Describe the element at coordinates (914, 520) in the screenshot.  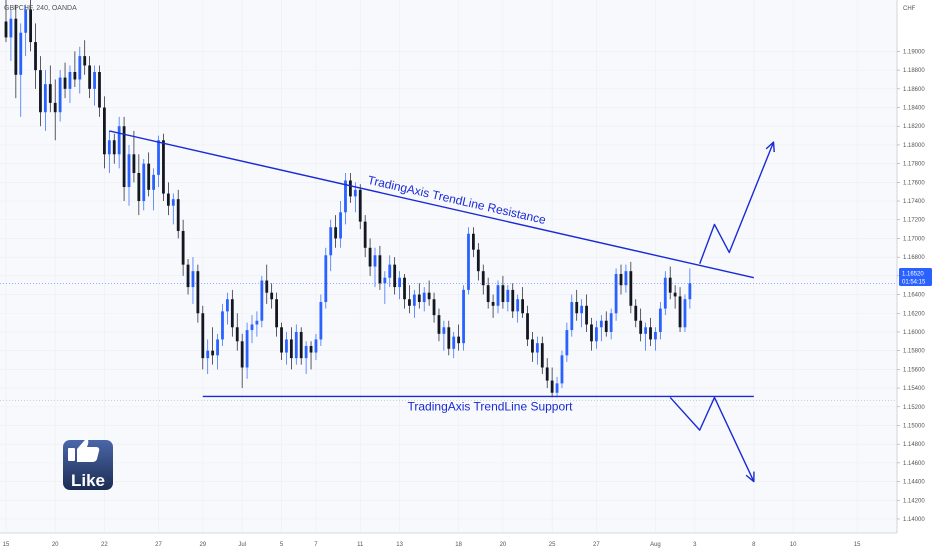
I see `y-tick-label: 1.14000` at that location.